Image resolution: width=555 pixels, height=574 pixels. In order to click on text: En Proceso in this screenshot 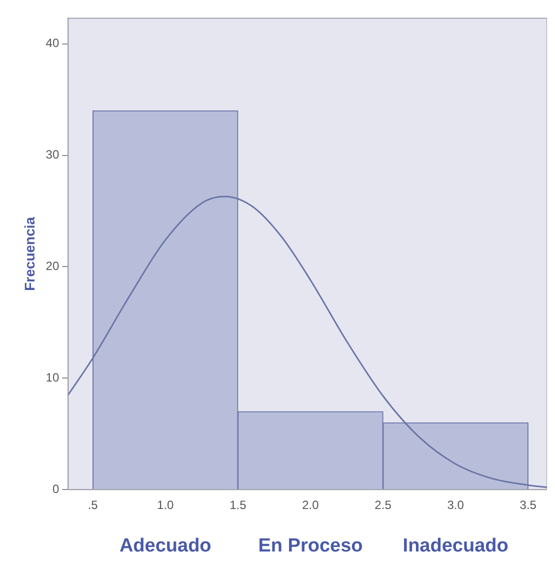, I will do `click(310, 546)`.